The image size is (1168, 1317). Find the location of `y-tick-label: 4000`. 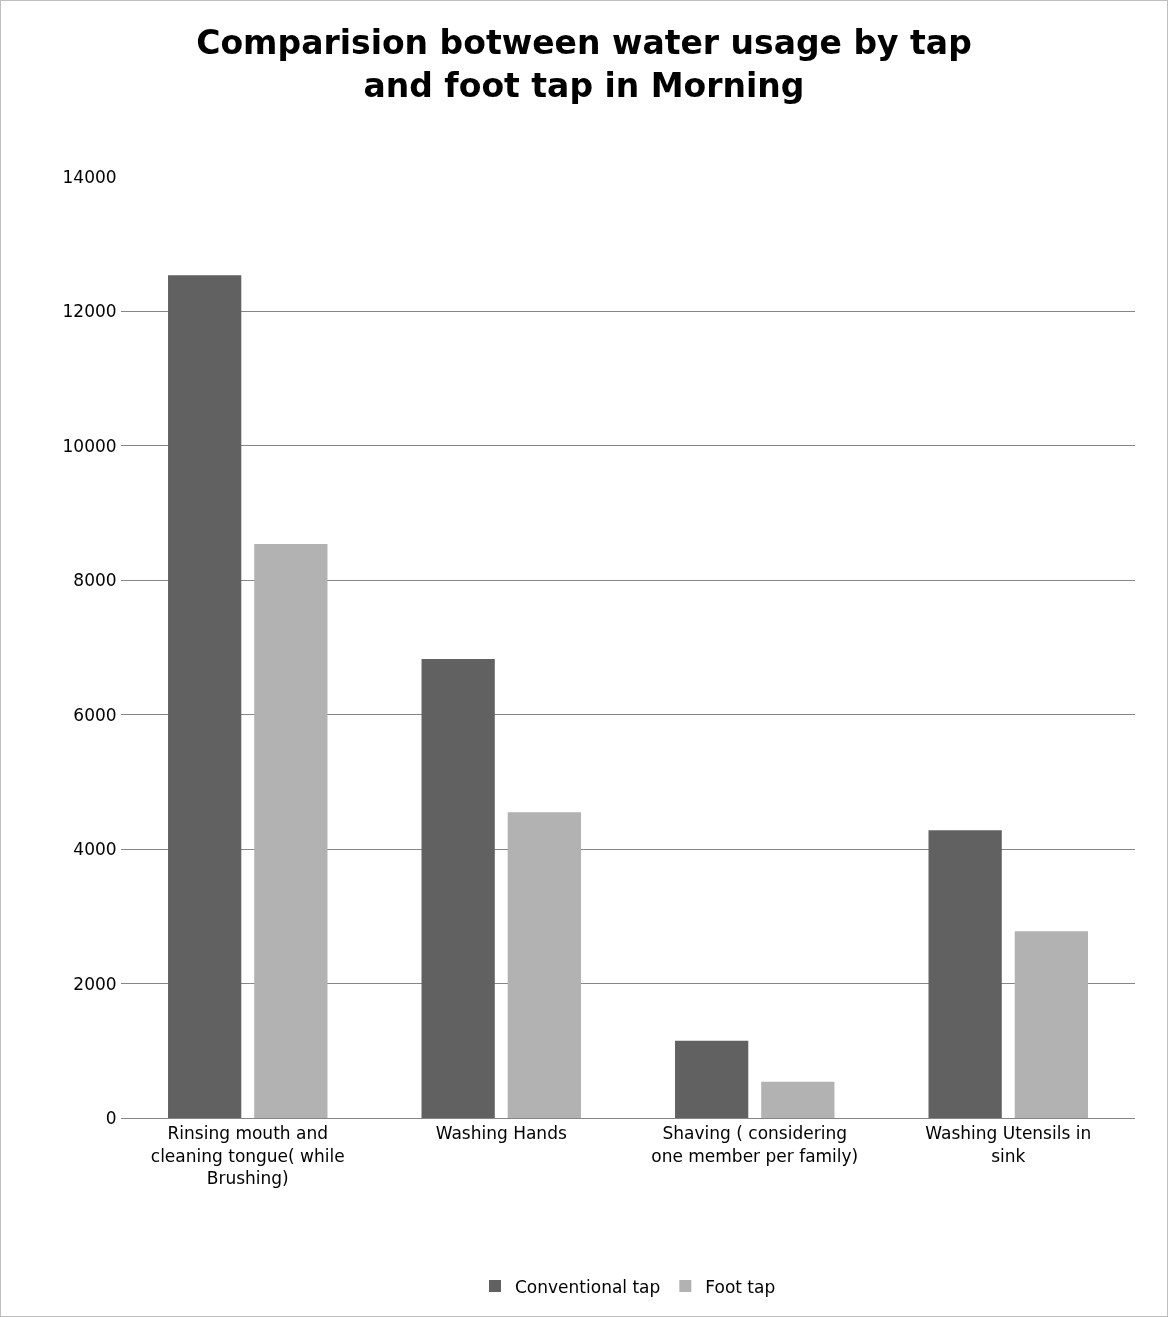

y-tick-label: 4000 is located at coordinates (95, 849).